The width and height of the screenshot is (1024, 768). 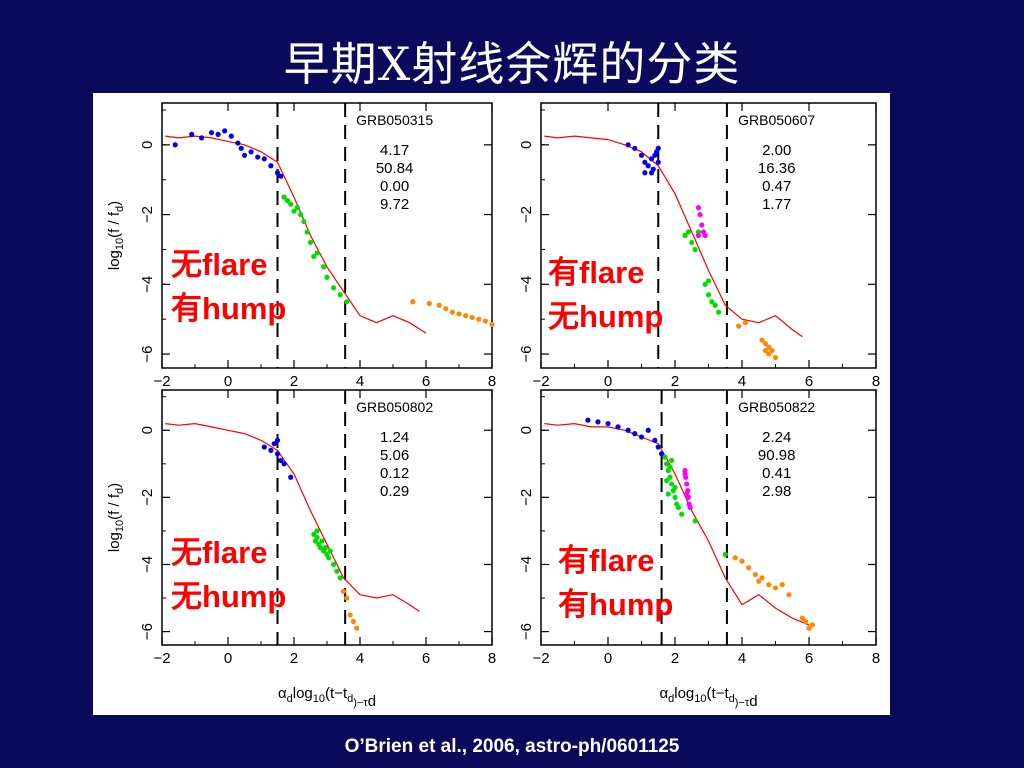 What do you see at coordinates (702, 225) in the screenshot?
I see `data-point-flare` at bounding box center [702, 225].